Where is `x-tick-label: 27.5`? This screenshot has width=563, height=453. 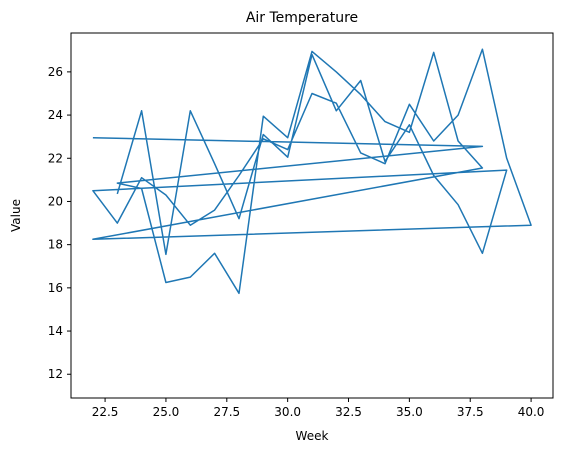
x-tick-label: 27.5 is located at coordinates (226, 412).